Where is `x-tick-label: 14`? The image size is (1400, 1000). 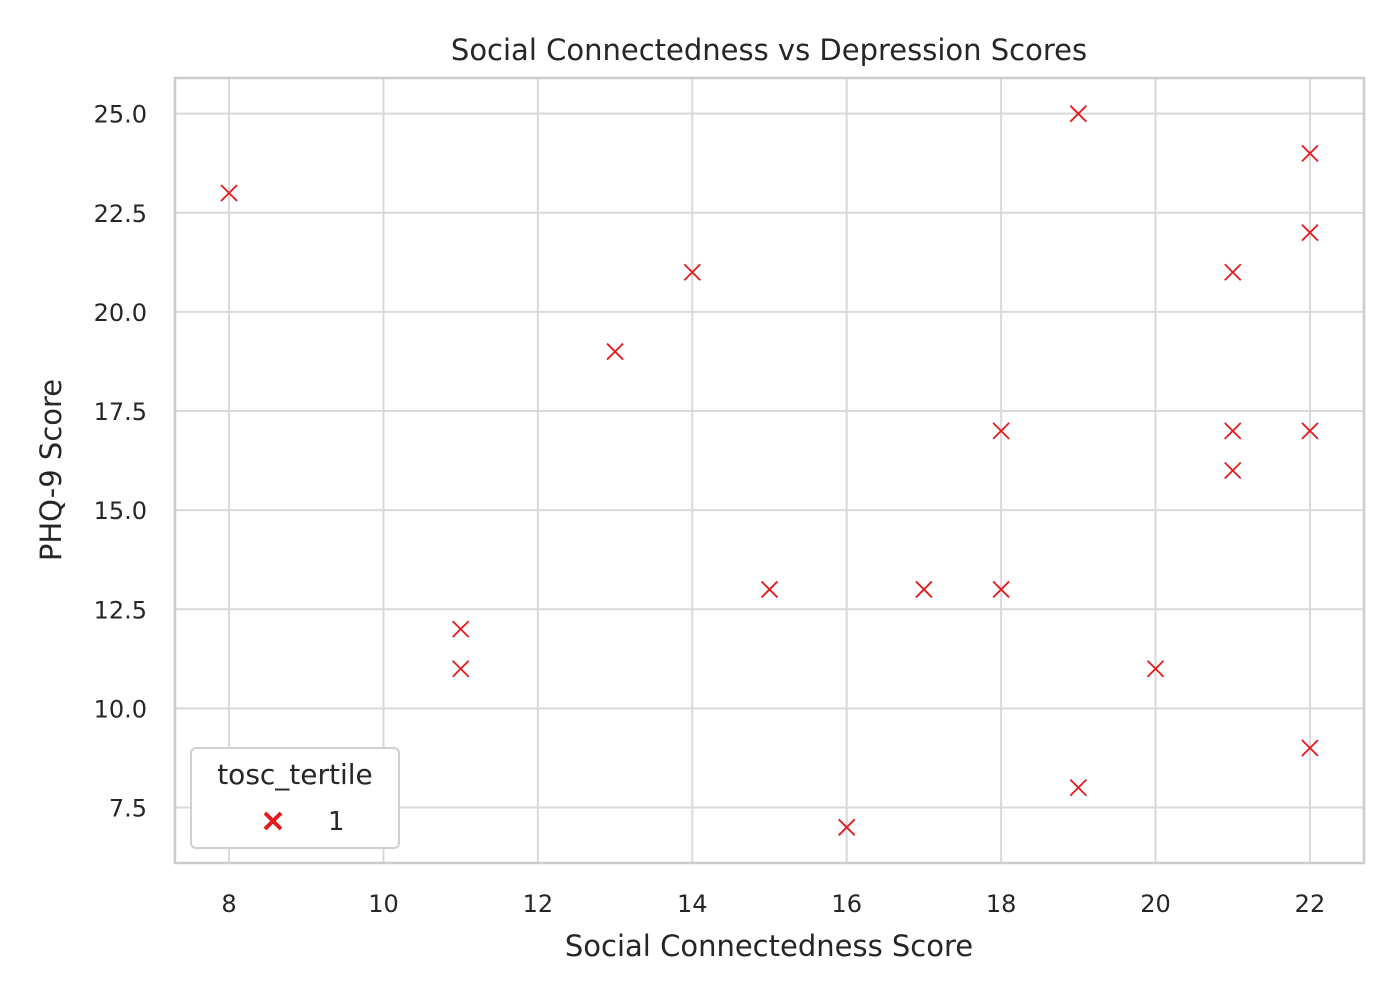 x-tick-label: 14 is located at coordinates (692, 904).